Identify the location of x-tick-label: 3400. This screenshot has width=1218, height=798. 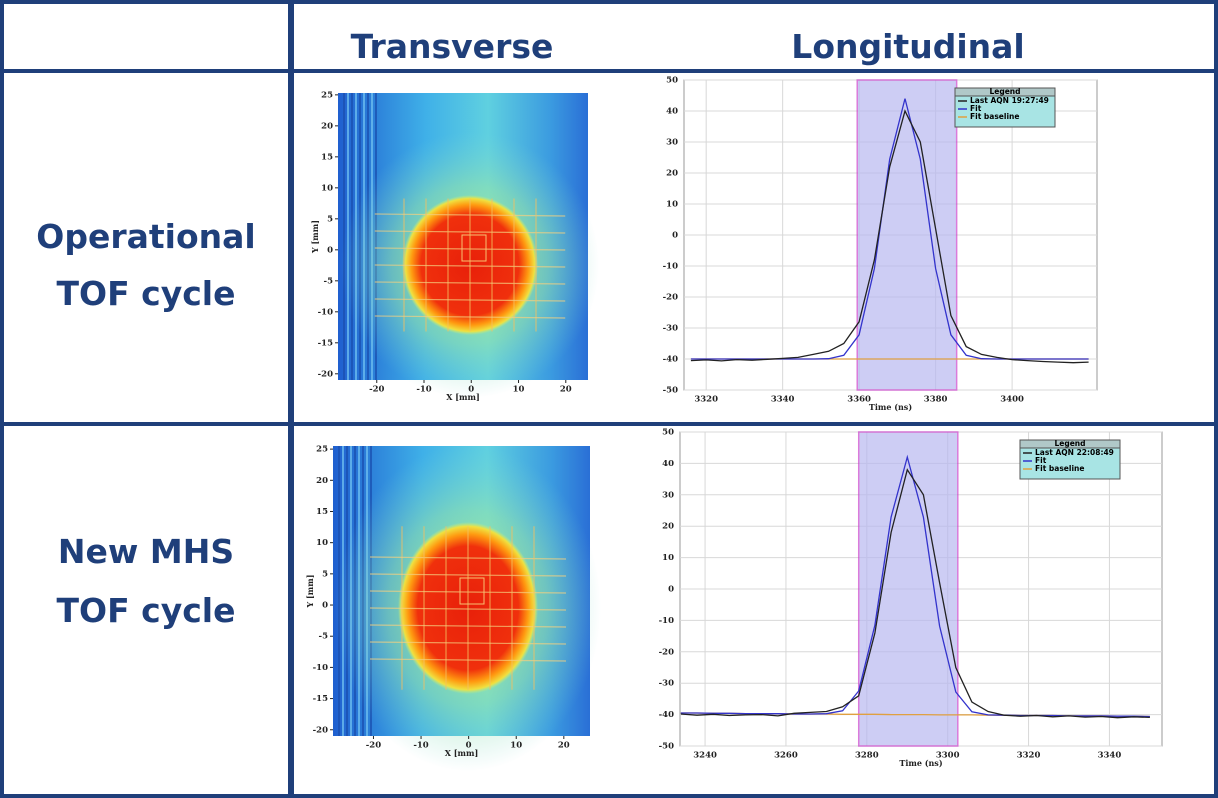
(1012, 400).